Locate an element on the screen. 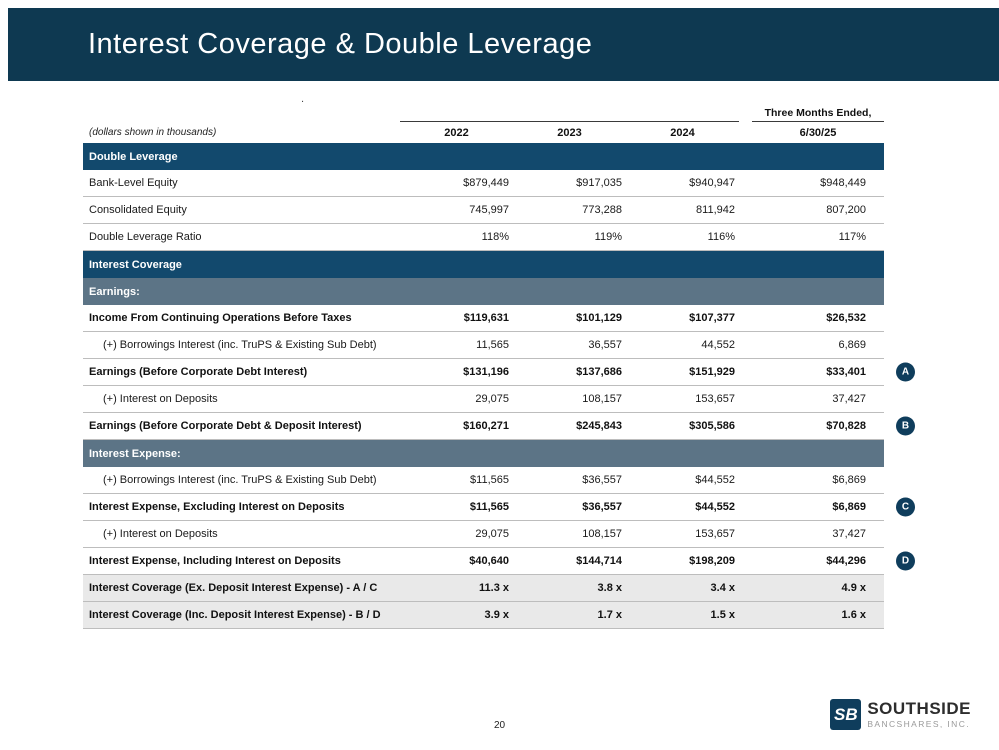 The width and height of the screenshot is (999, 750). table-header-row-period: Three Months Ended, is located at coordinates (483, 113).